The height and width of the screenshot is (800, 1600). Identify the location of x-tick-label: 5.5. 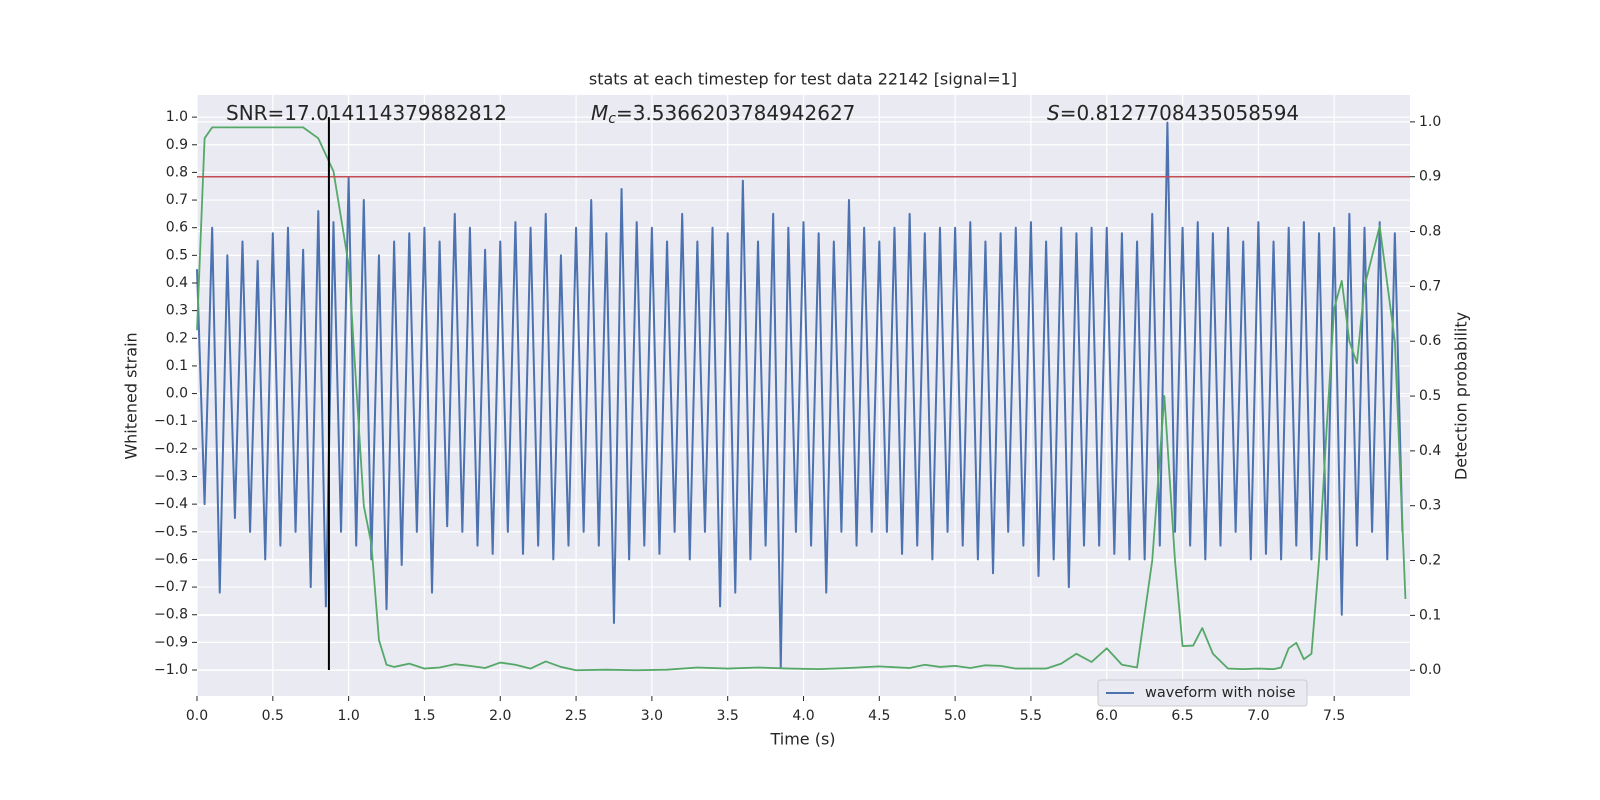
(1031, 716).